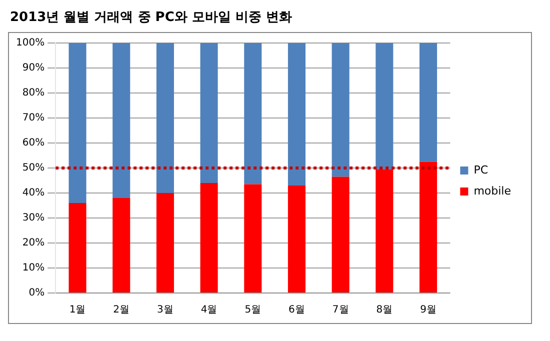  I want to click on y-tick-label: 10%, so click(33, 268).